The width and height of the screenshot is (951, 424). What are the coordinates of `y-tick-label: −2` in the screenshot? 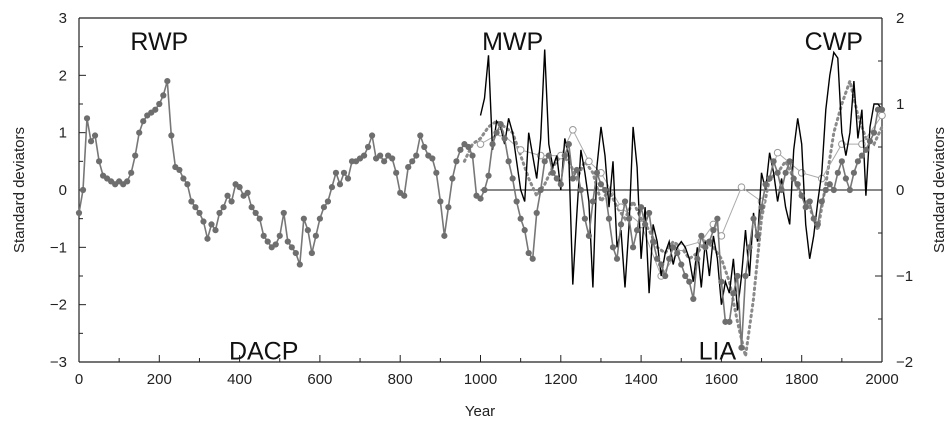 It's located at (58, 305).